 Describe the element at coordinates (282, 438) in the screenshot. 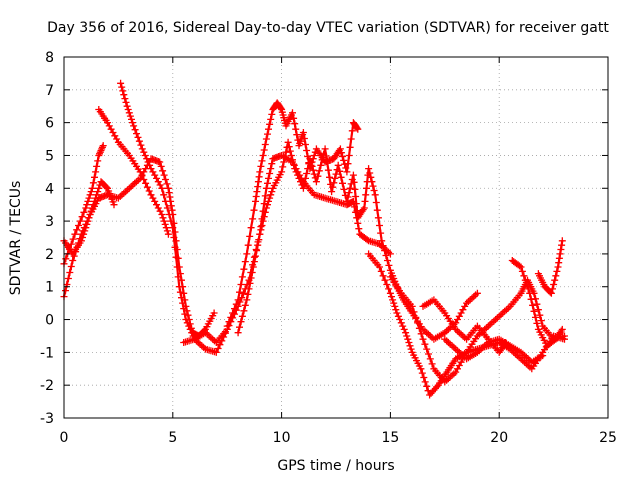

I see `x-tick-label: 10` at that location.